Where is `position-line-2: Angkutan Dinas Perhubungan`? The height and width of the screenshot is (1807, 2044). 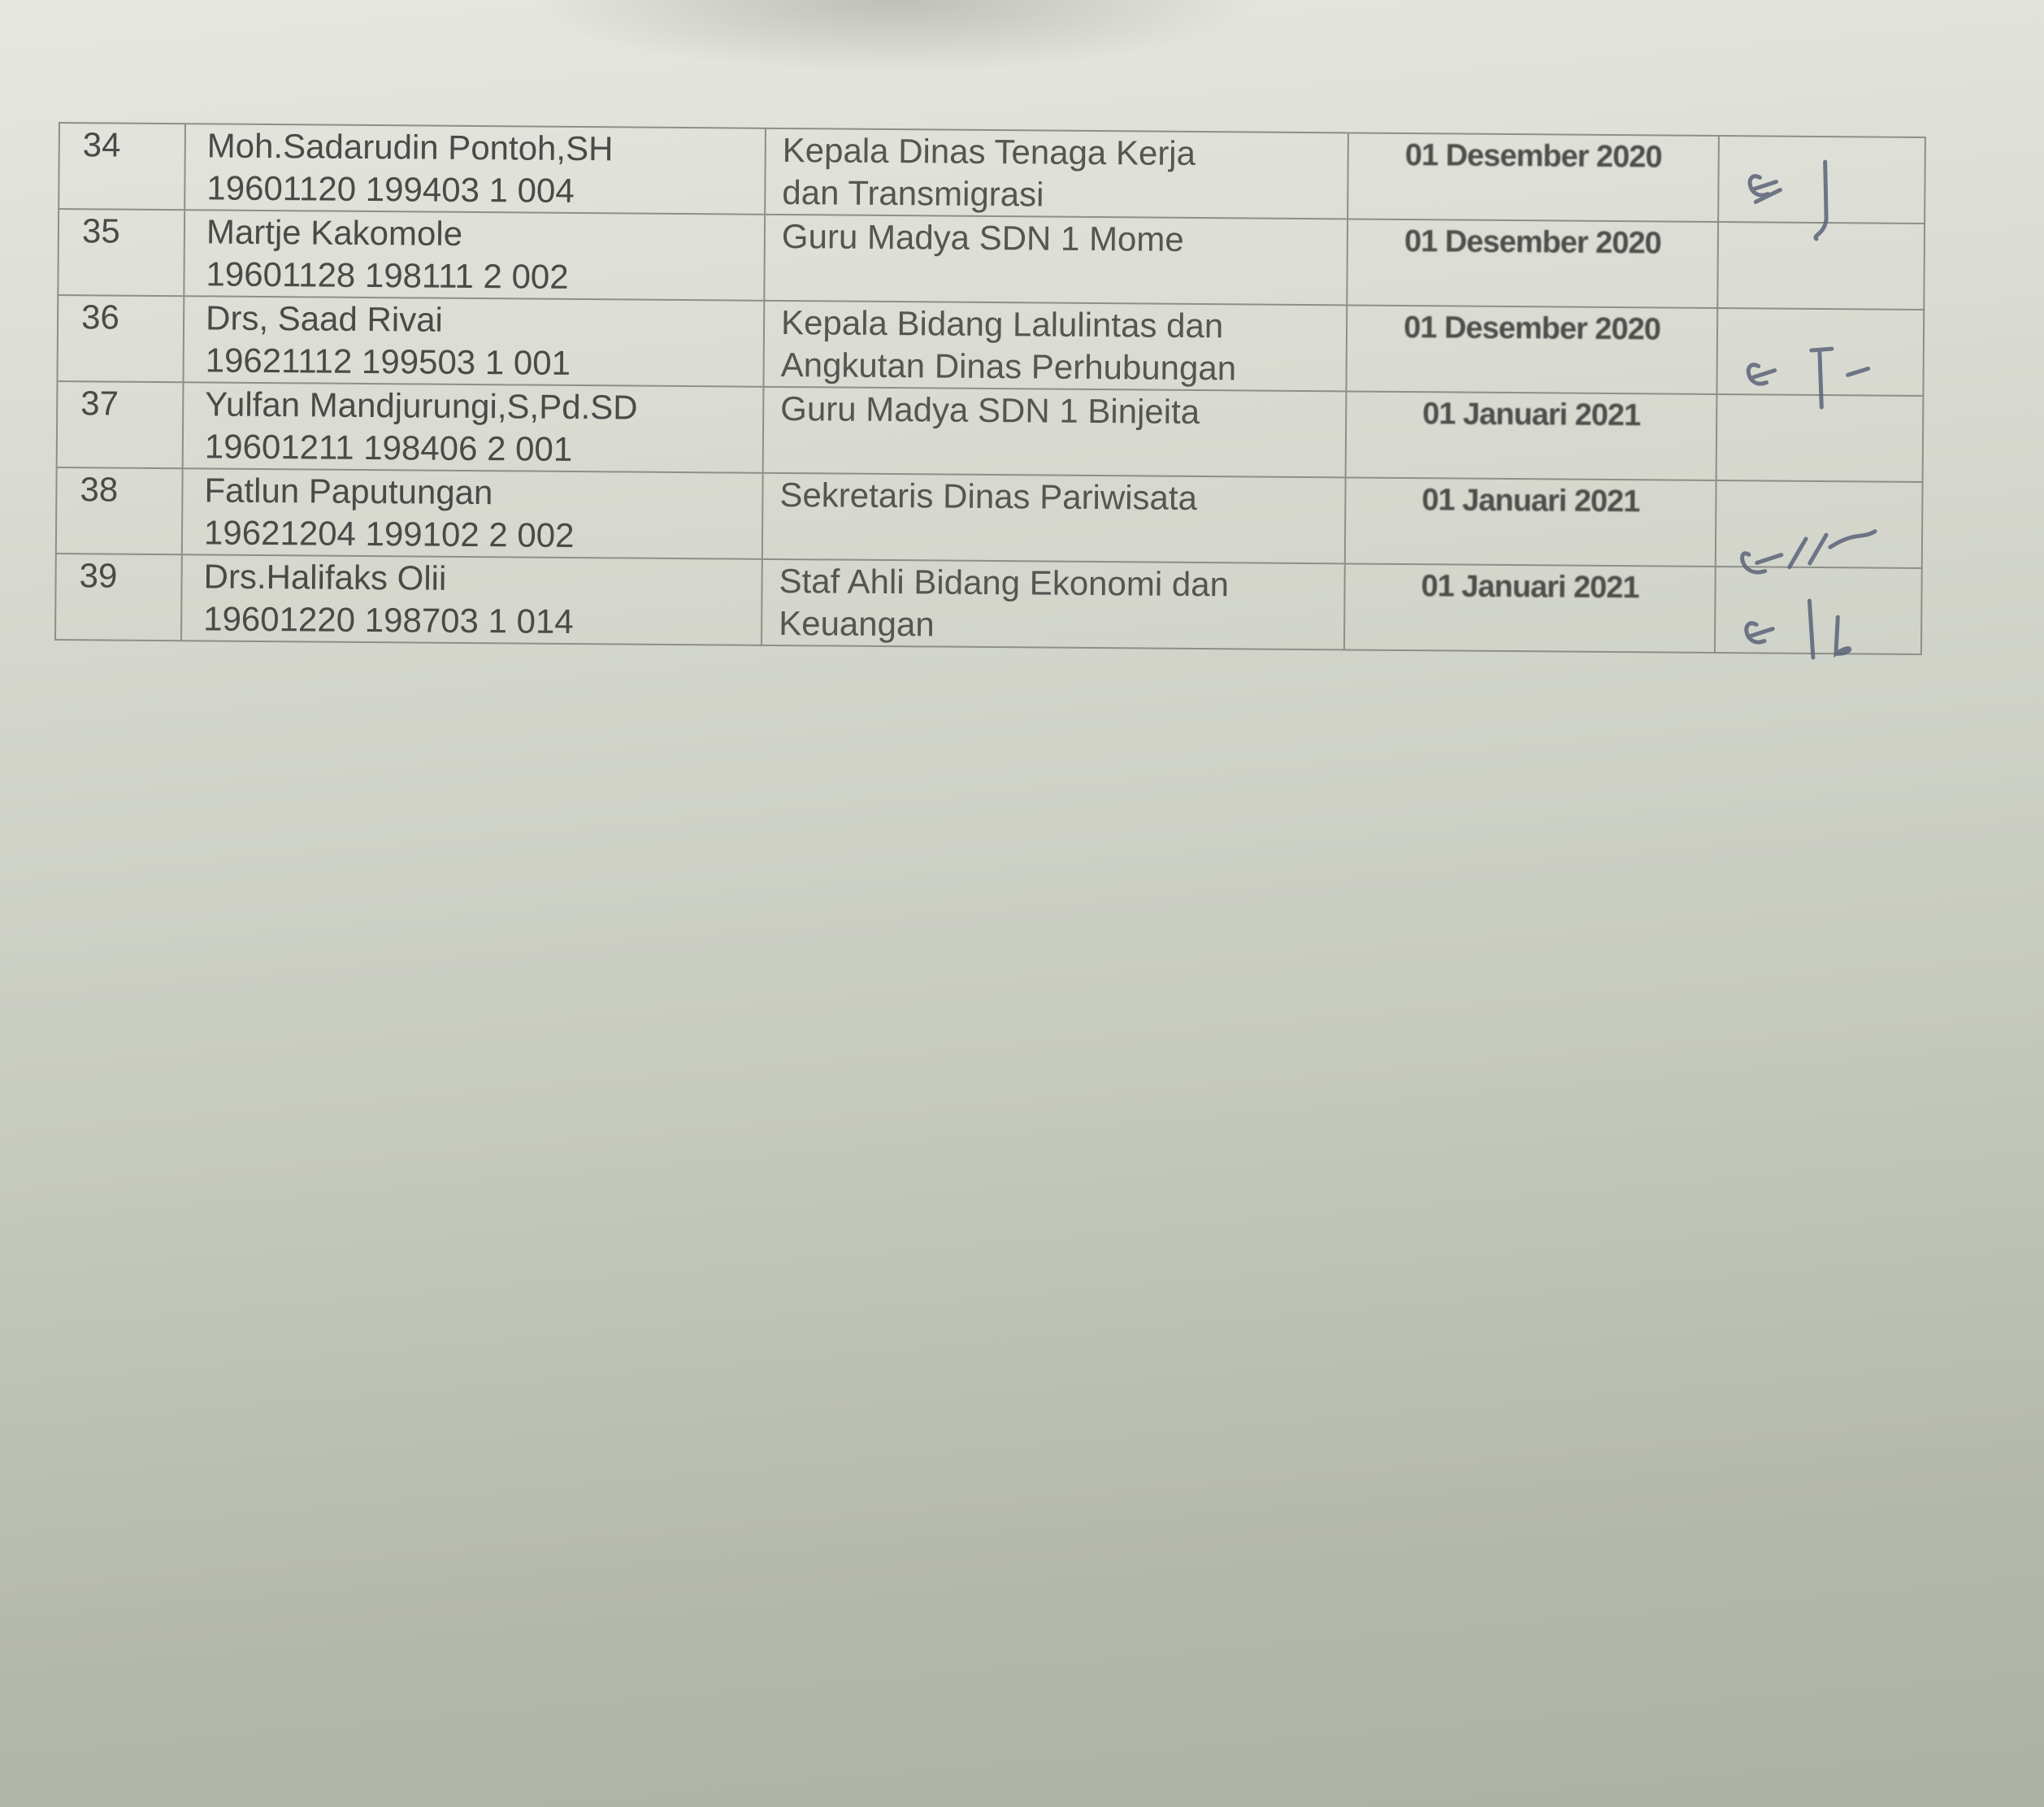 position-line-2: Angkutan Dinas Perhubungan is located at coordinates (1008, 366).